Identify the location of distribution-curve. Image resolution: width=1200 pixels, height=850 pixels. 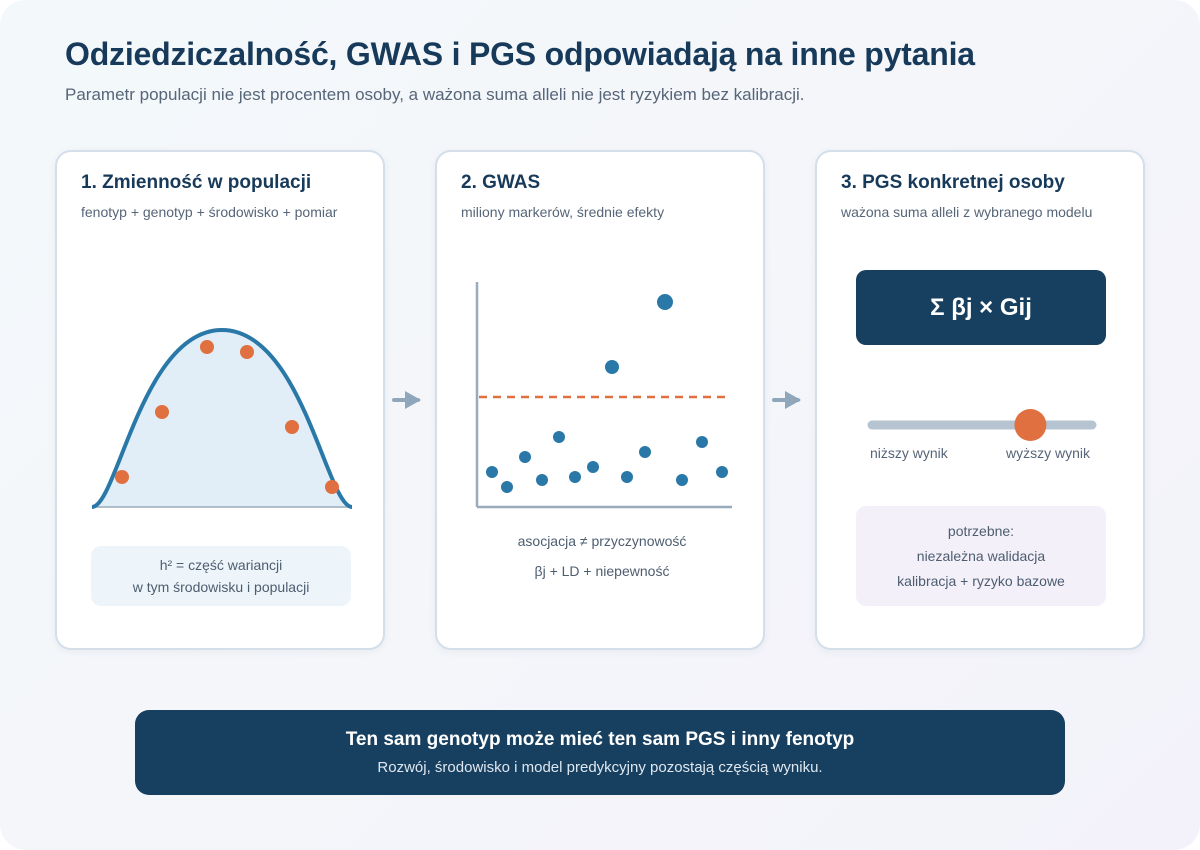
(222, 418).